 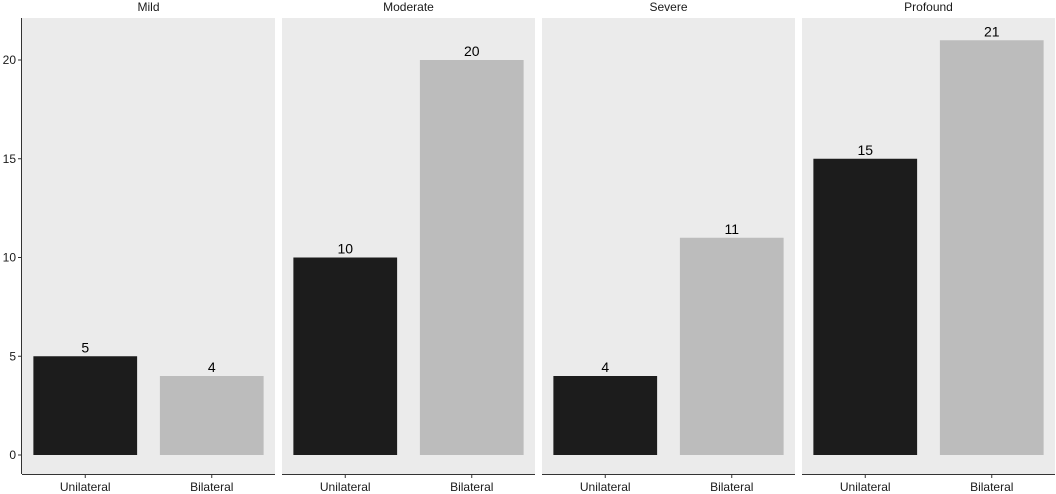 I want to click on bar-value-label: 10, so click(x=345, y=249).